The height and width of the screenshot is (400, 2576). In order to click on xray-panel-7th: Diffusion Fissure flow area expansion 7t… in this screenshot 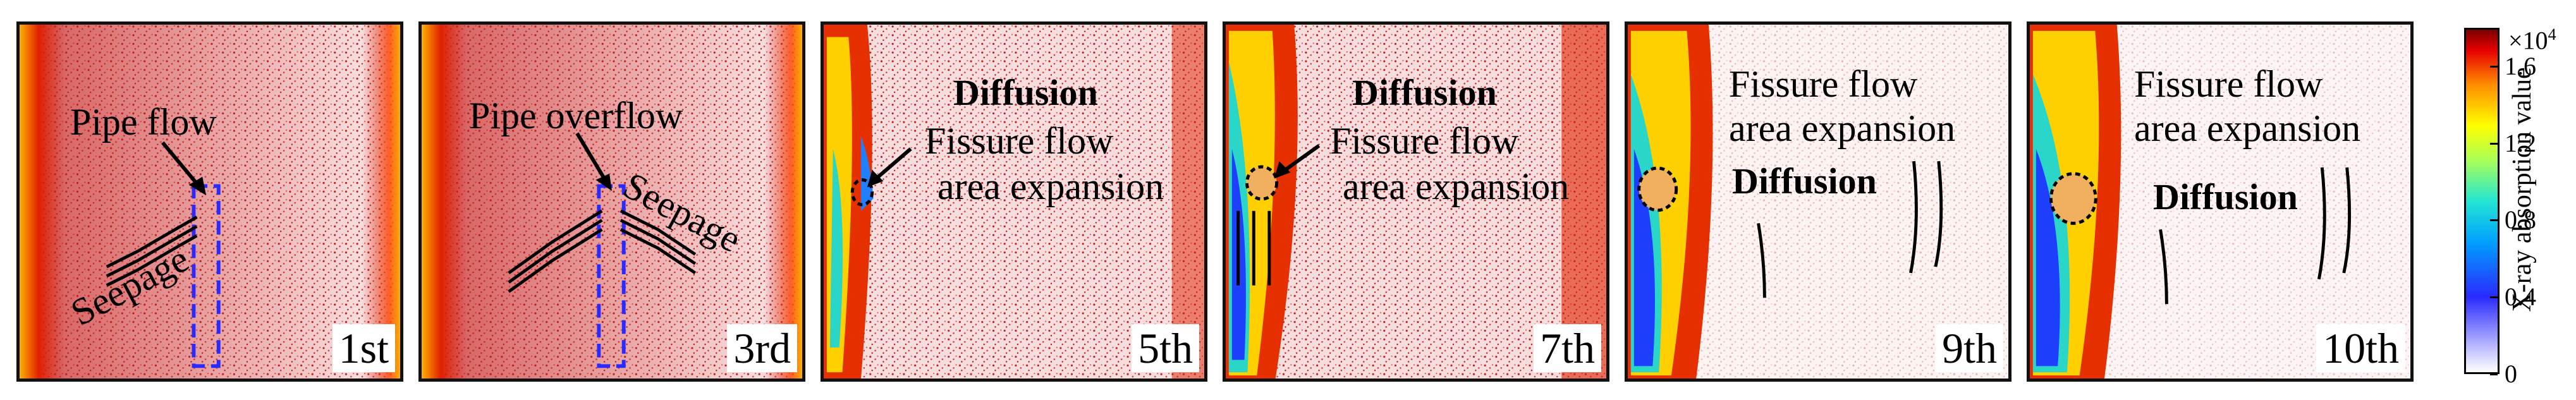, I will do `click(1416, 202)`.